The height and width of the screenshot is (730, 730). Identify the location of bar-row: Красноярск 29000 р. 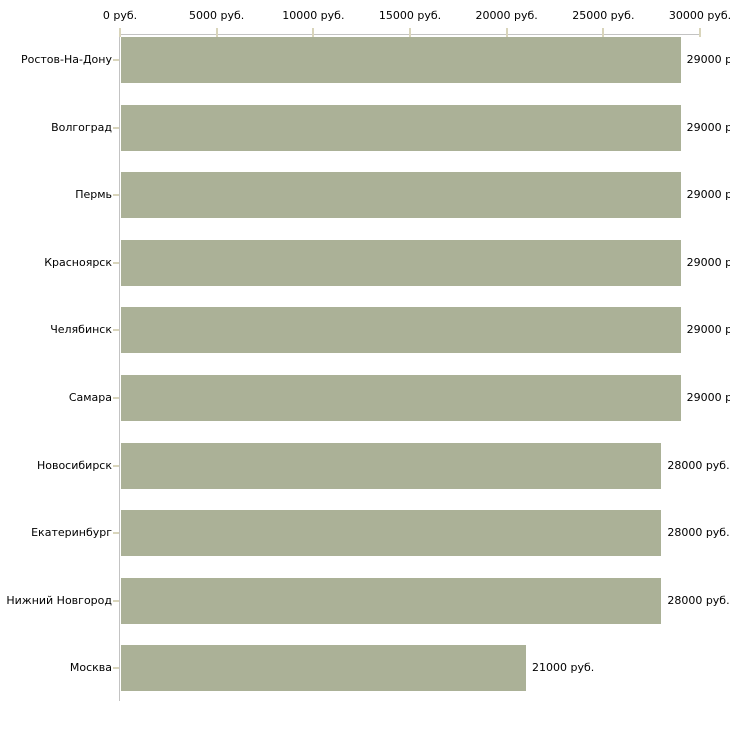
(365, 262).